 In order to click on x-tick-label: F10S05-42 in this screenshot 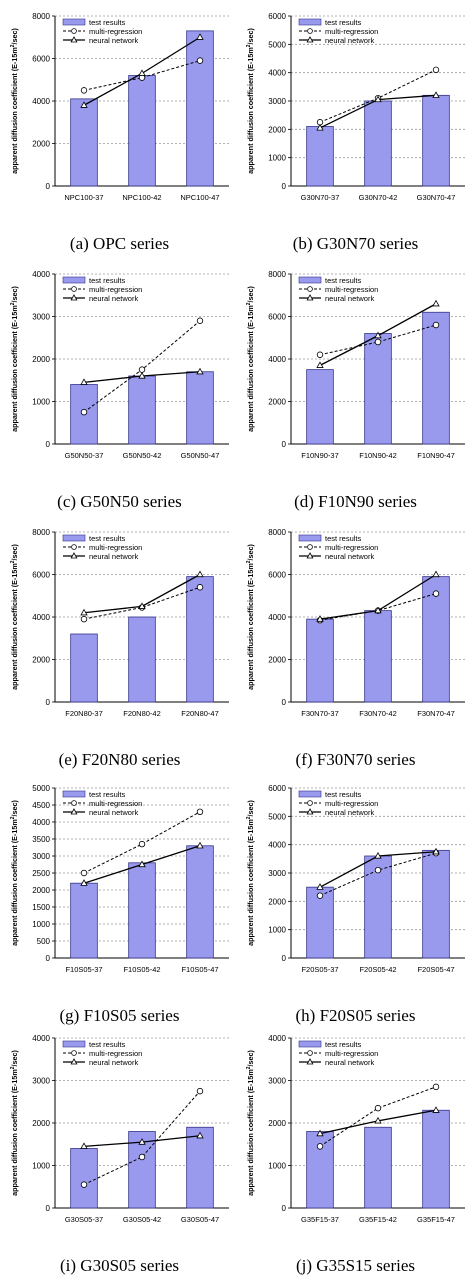, I will do `click(141, 969)`.